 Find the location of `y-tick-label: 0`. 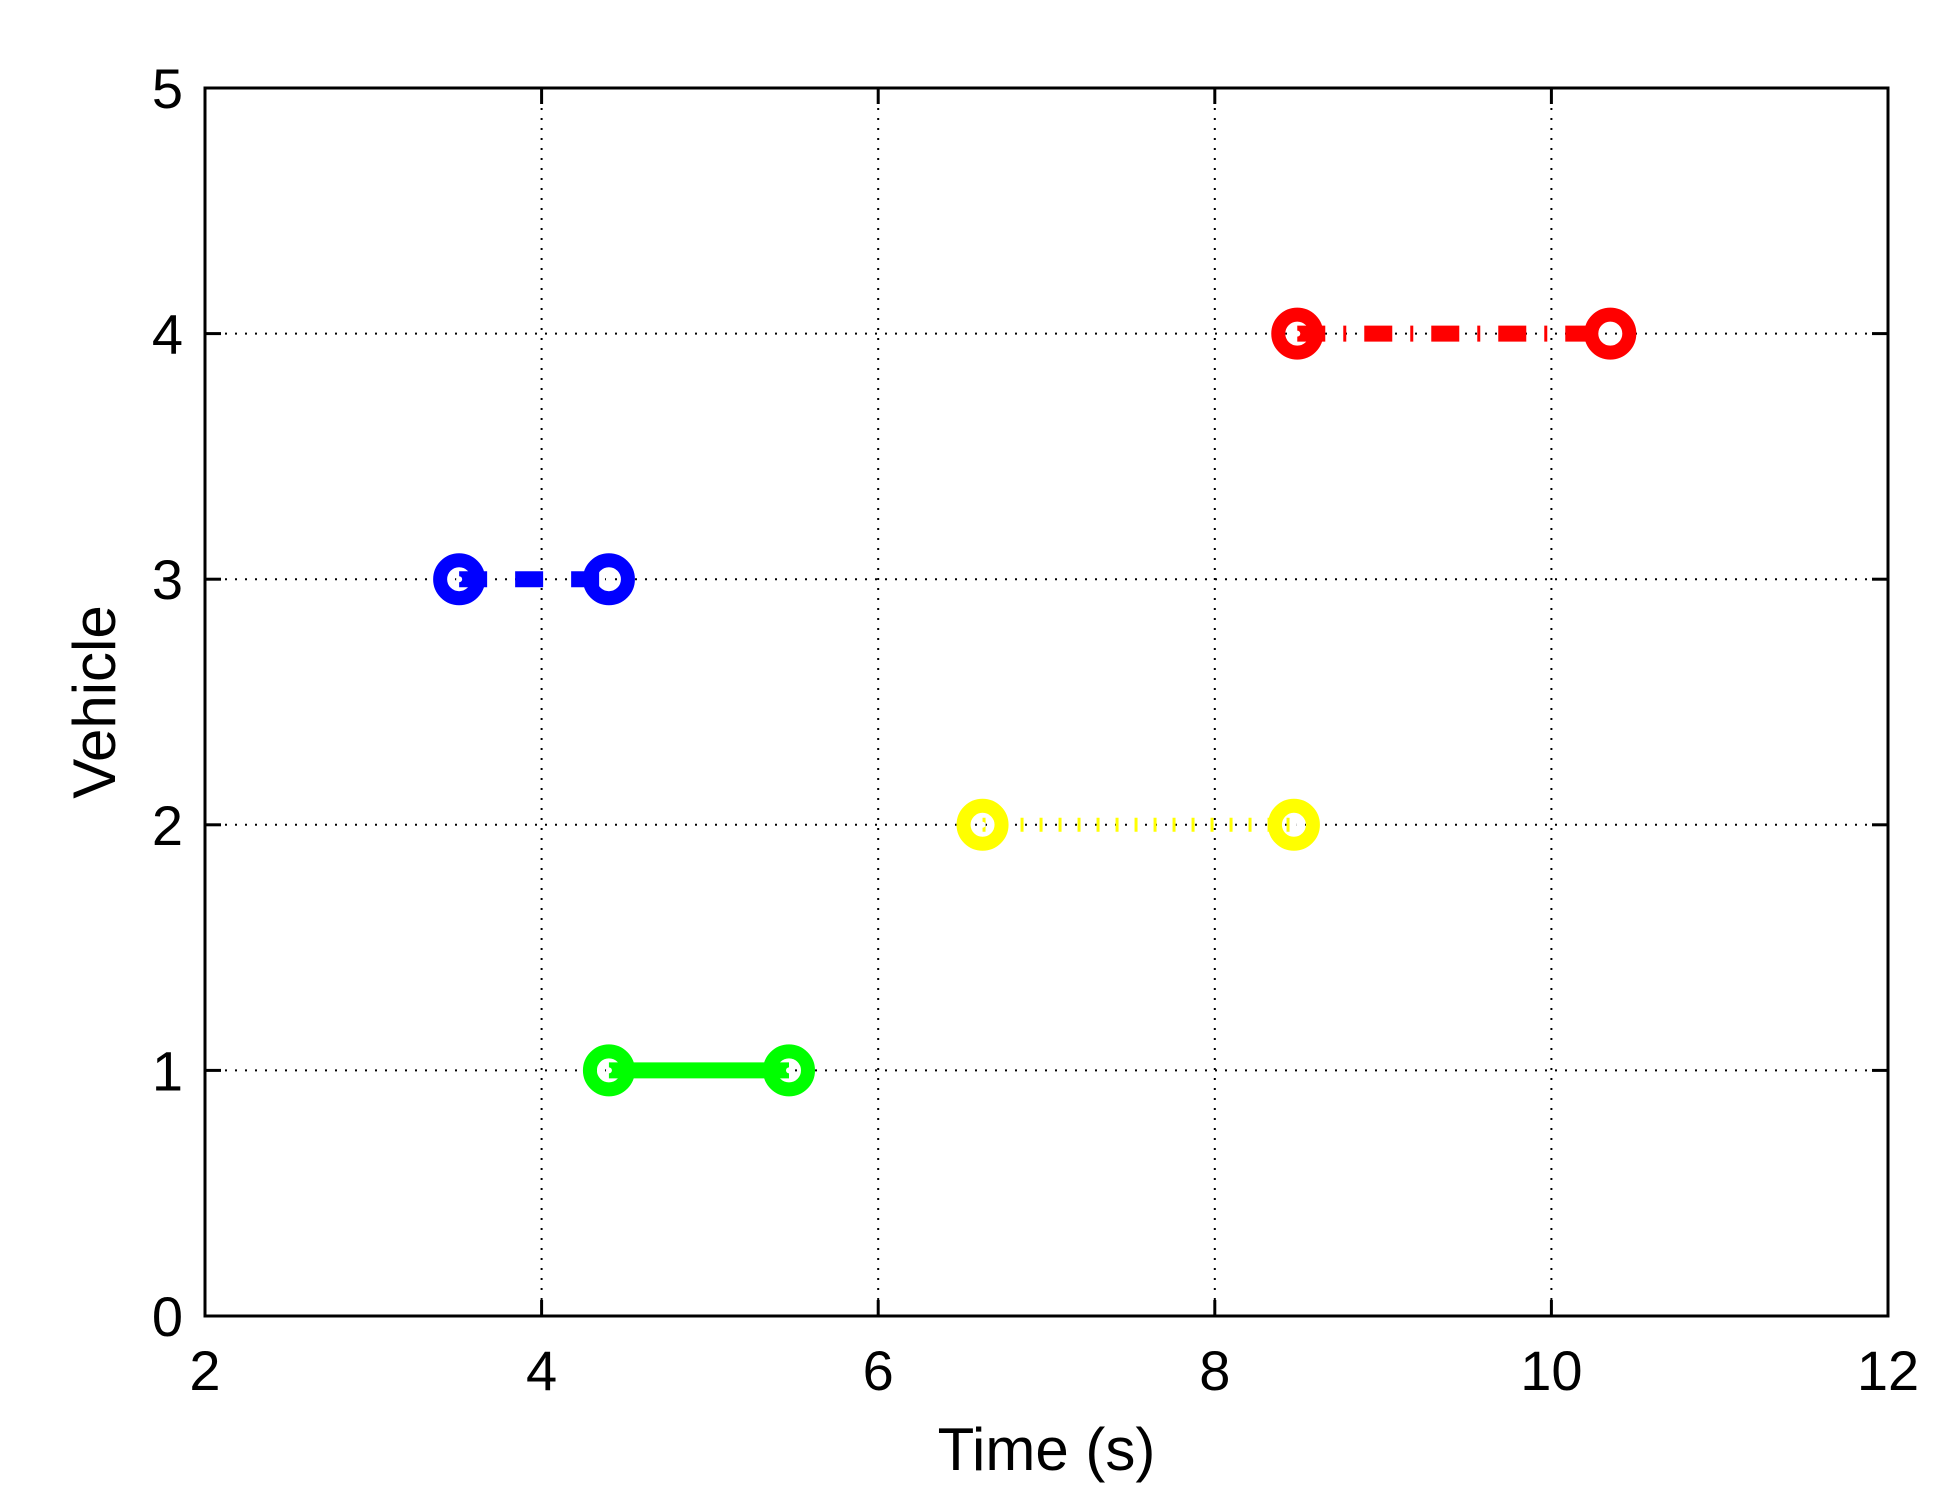

y-tick-label: 0 is located at coordinates (167, 1316).